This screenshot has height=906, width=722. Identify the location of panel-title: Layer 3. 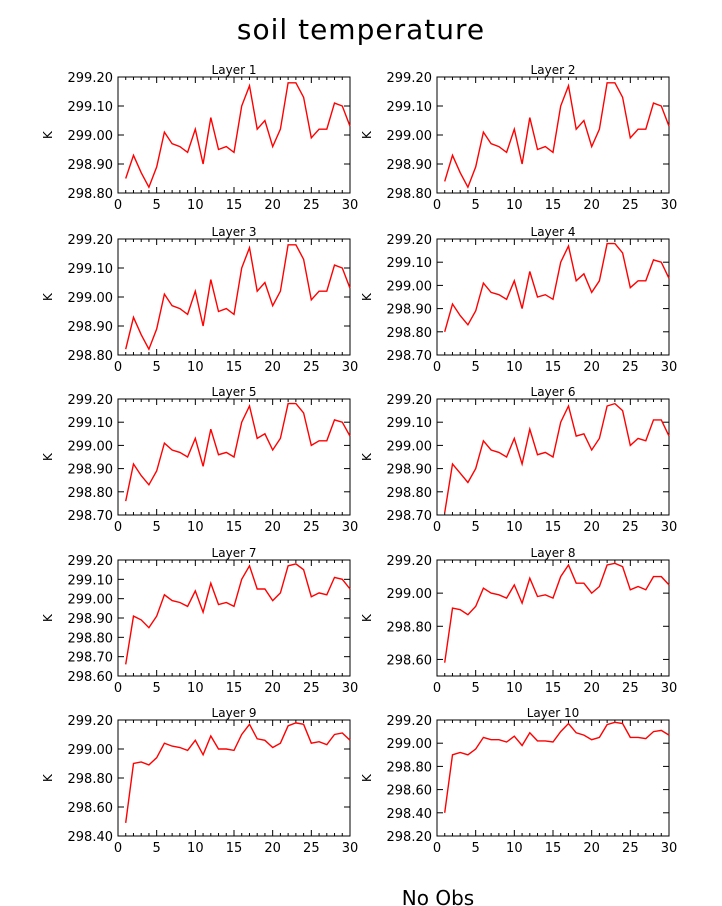
(234, 232).